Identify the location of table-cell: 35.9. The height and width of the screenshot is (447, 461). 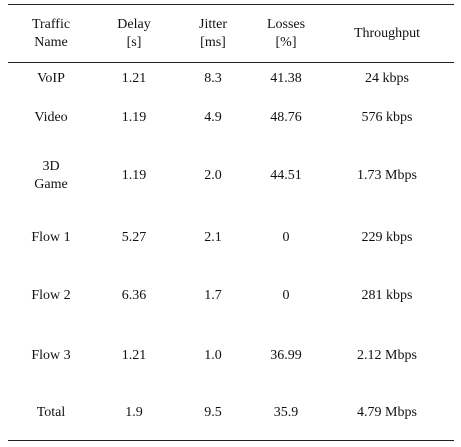
(286, 412).